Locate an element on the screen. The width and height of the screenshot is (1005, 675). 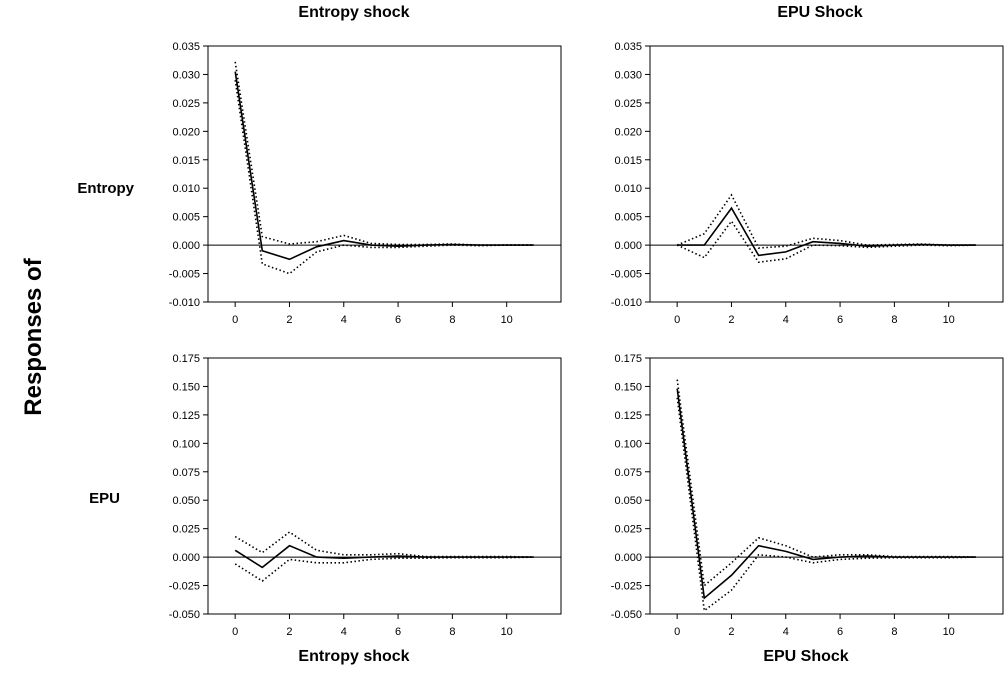
col-title-top-epu: EPU Shock is located at coordinates (820, 12).